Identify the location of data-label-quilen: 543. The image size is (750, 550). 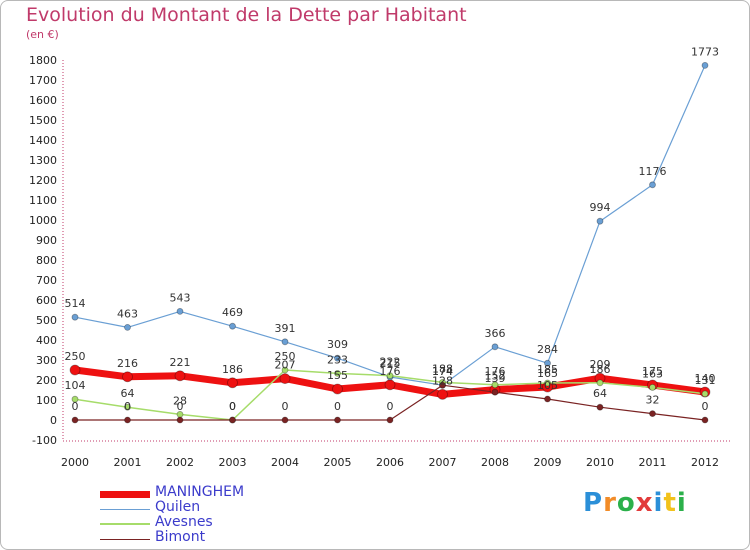
(180, 297).